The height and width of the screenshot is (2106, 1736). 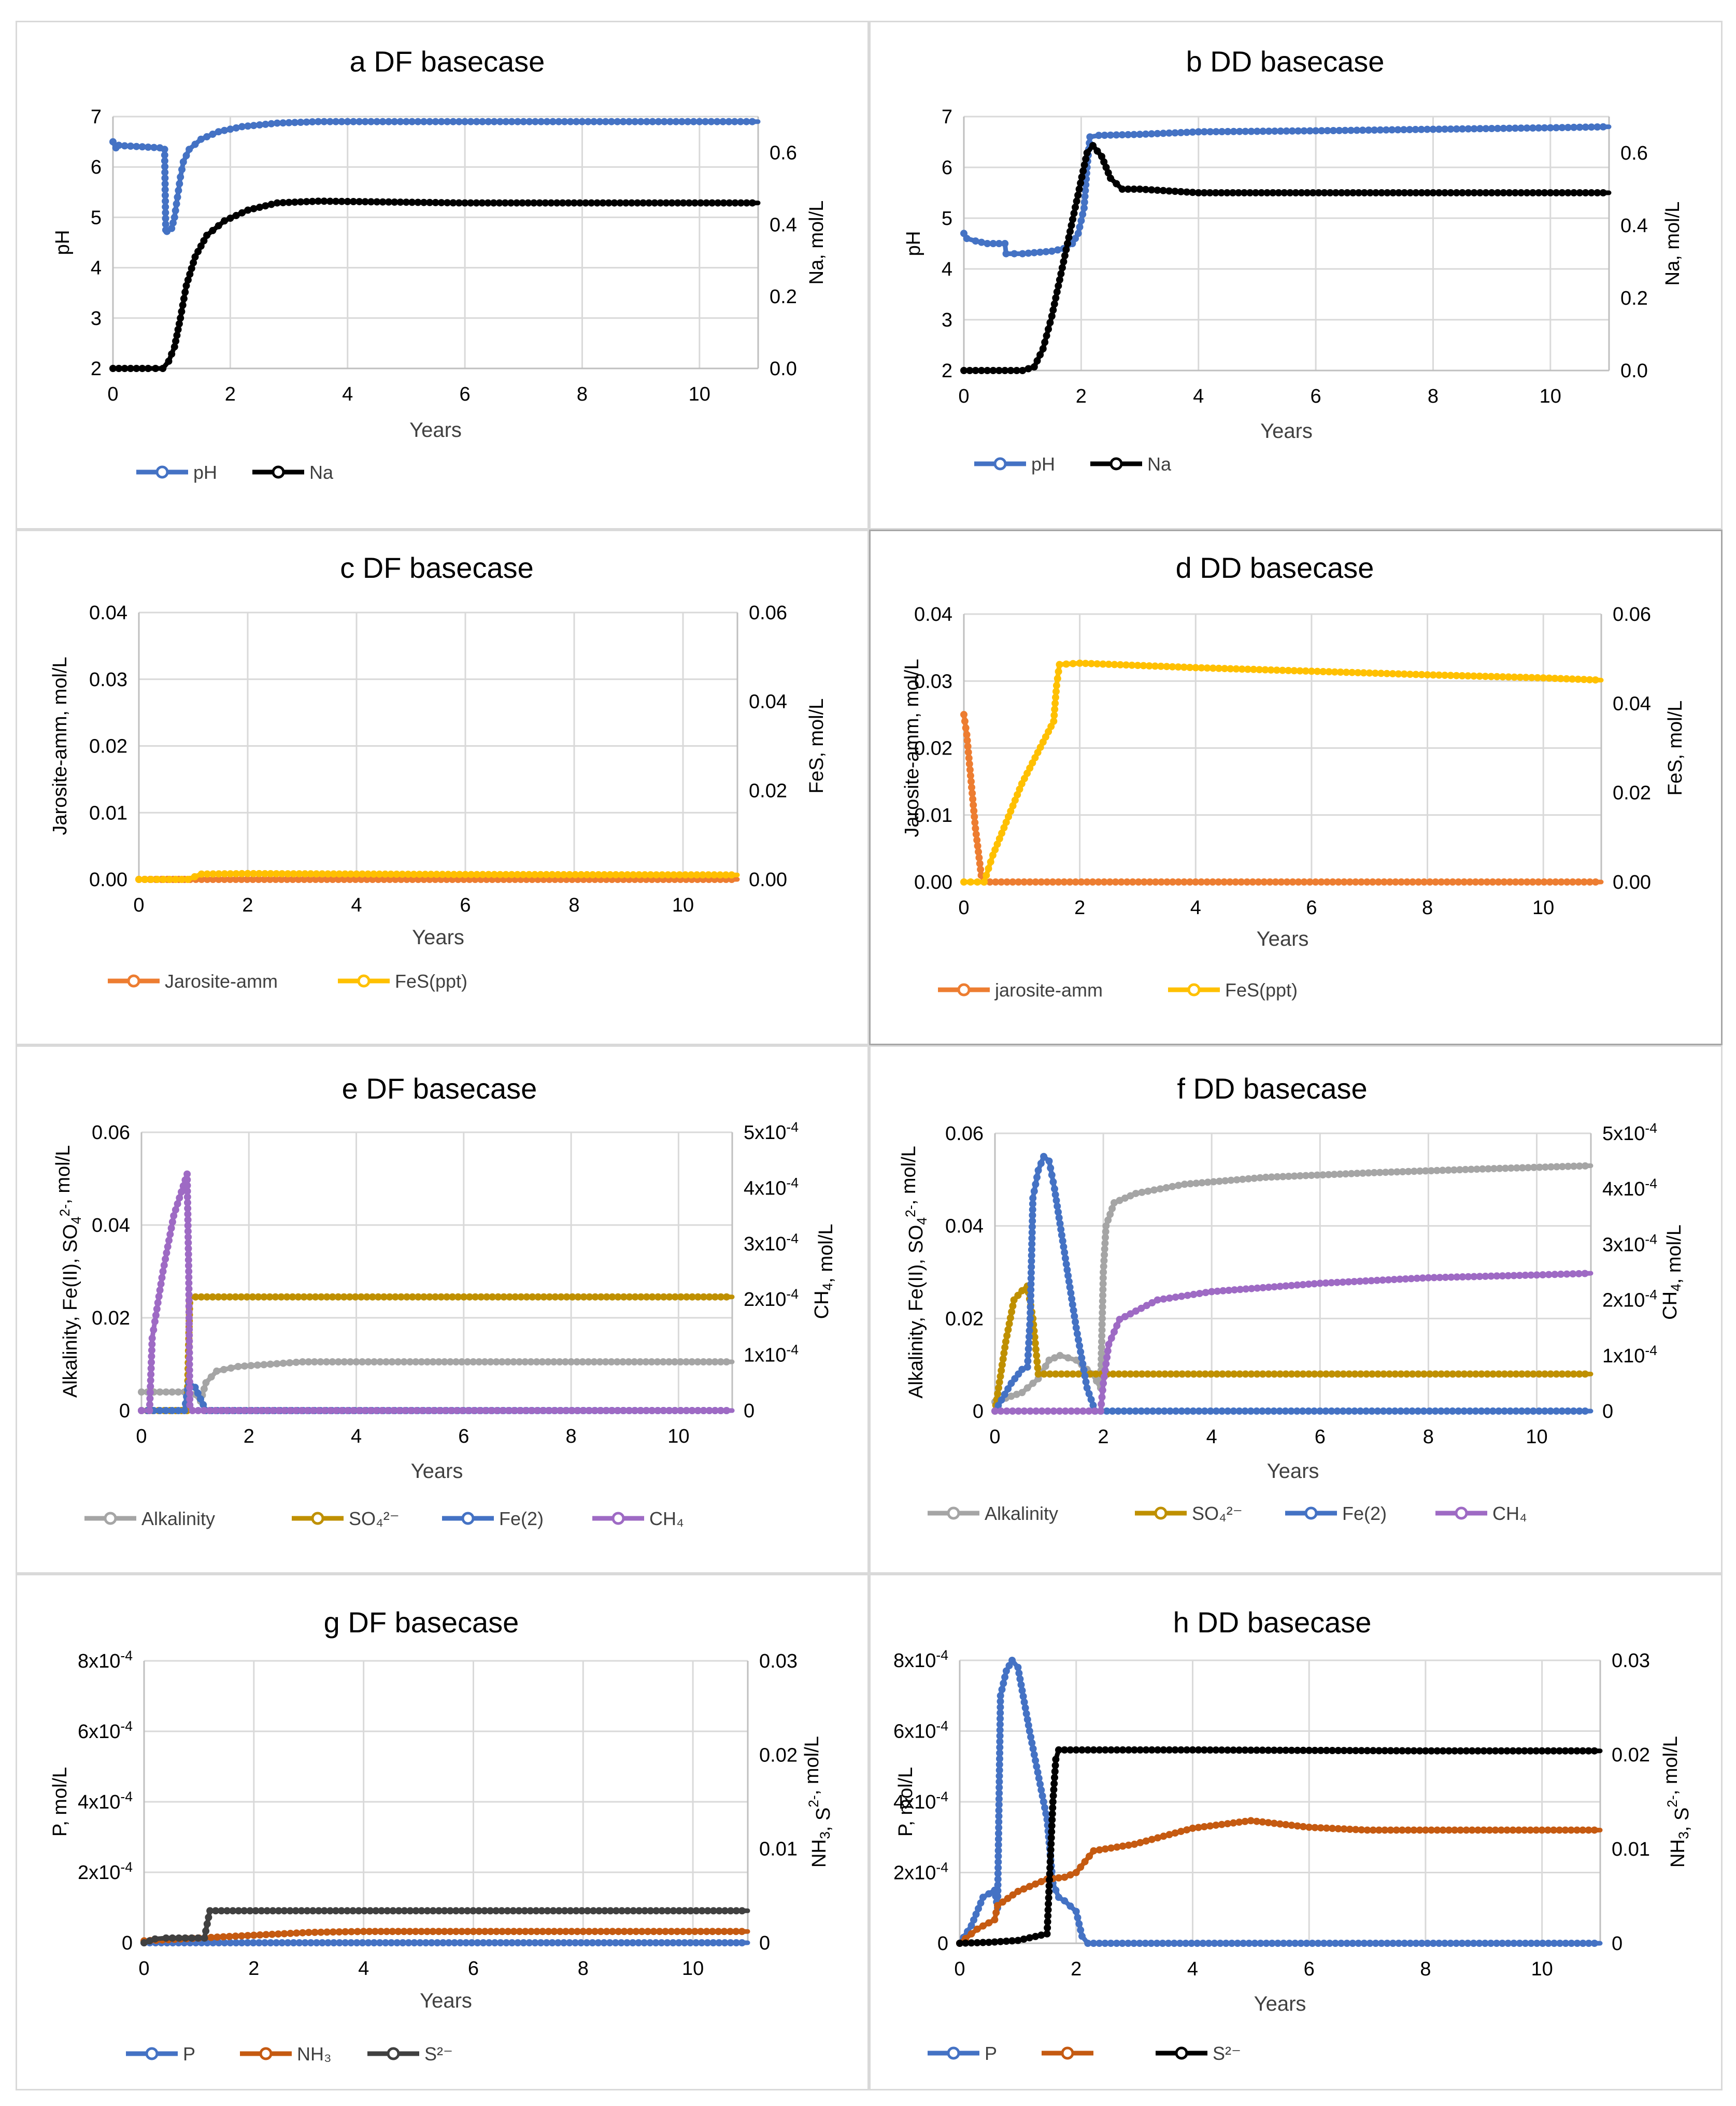 What do you see at coordinates (1634, 298) in the screenshot?
I see `y2-tick-label: 0.2` at bounding box center [1634, 298].